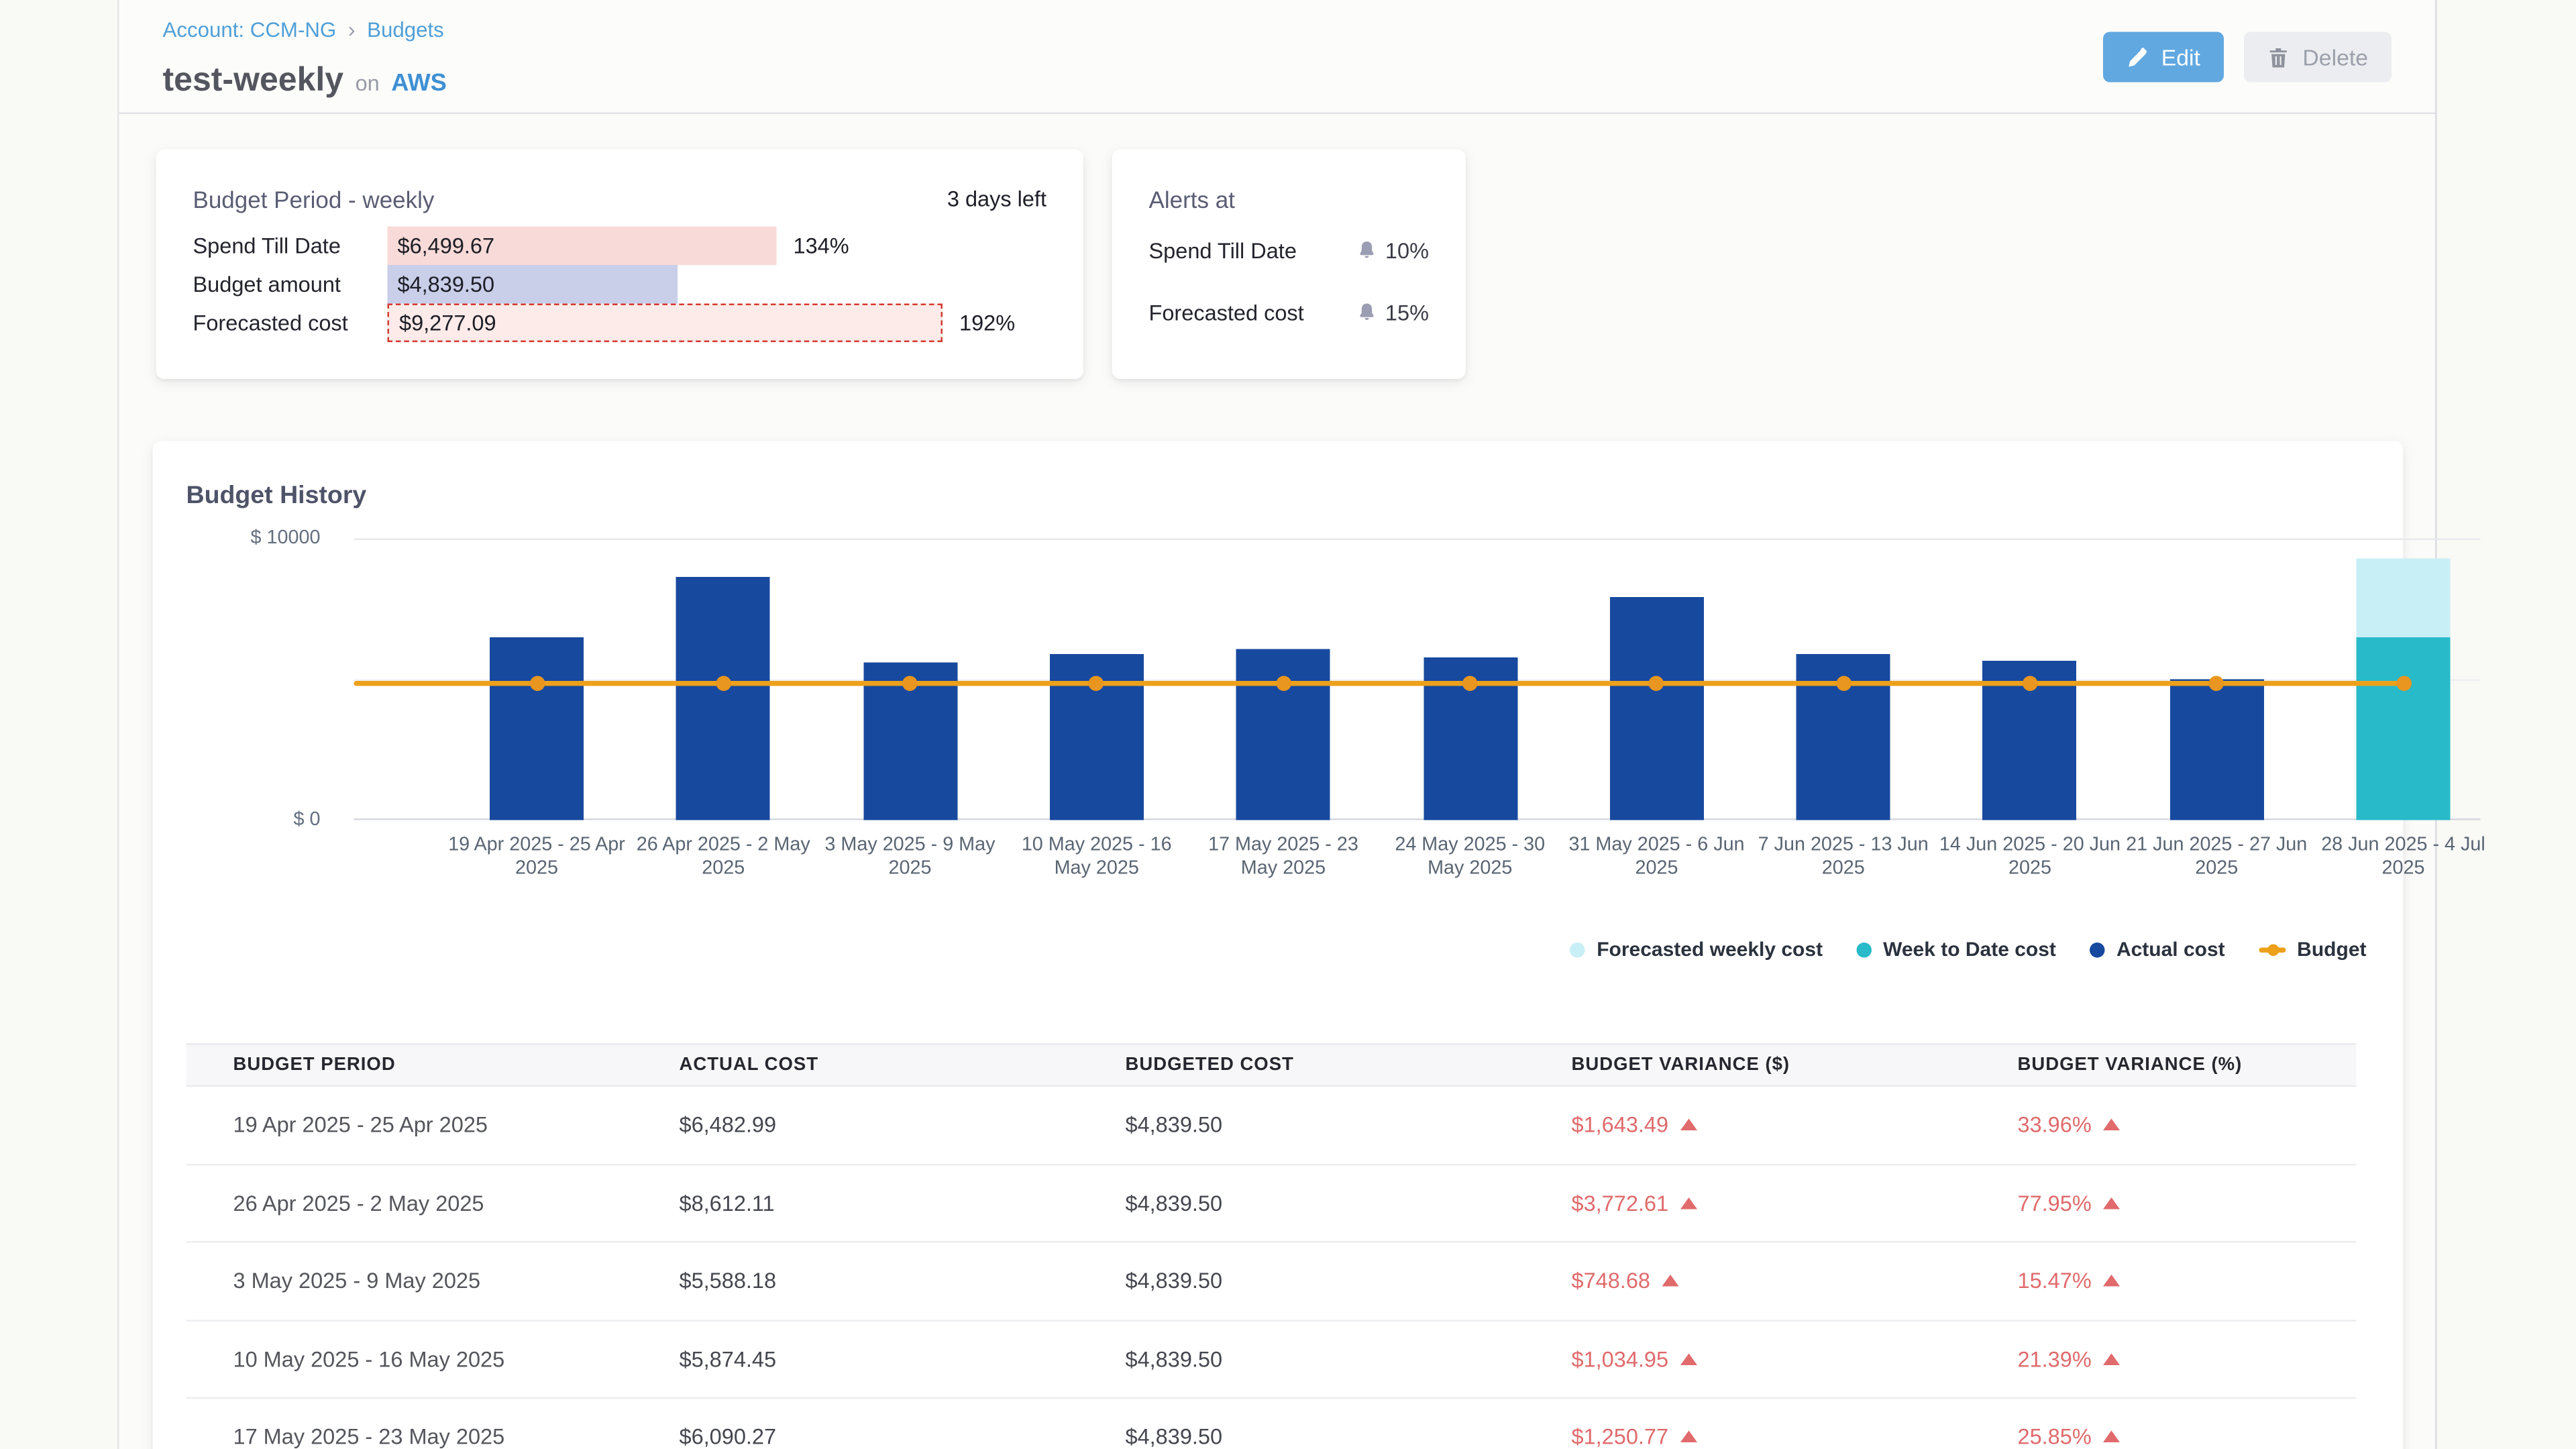 This screenshot has width=2576, height=1449. I want to click on chevron-right-icon: ›, so click(351, 29).